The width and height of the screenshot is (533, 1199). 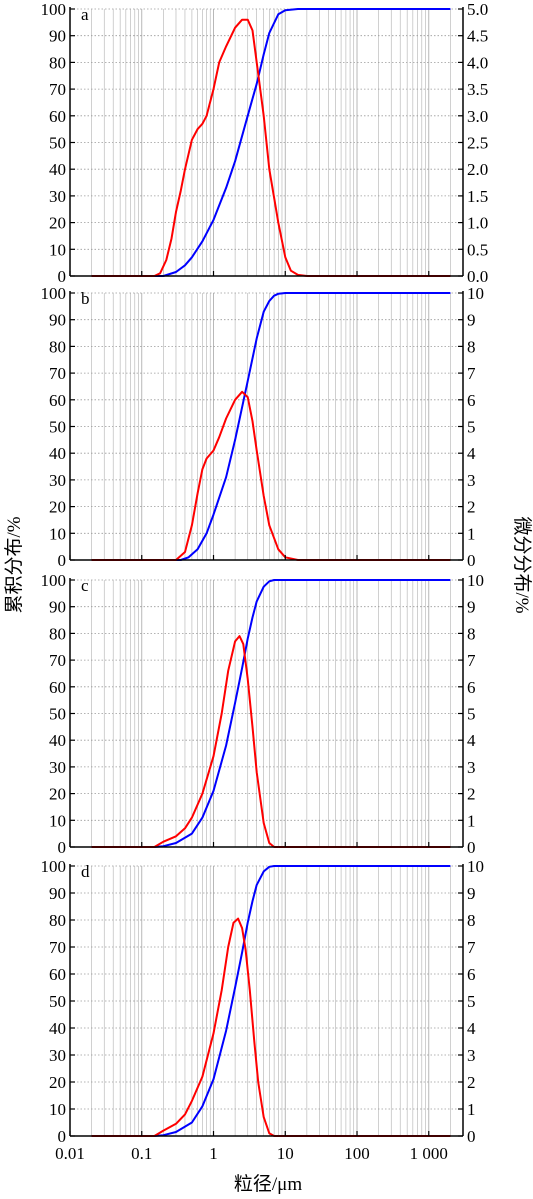 What do you see at coordinates (471, 820) in the screenshot?
I see `right-tick-label: 1` at bounding box center [471, 820].